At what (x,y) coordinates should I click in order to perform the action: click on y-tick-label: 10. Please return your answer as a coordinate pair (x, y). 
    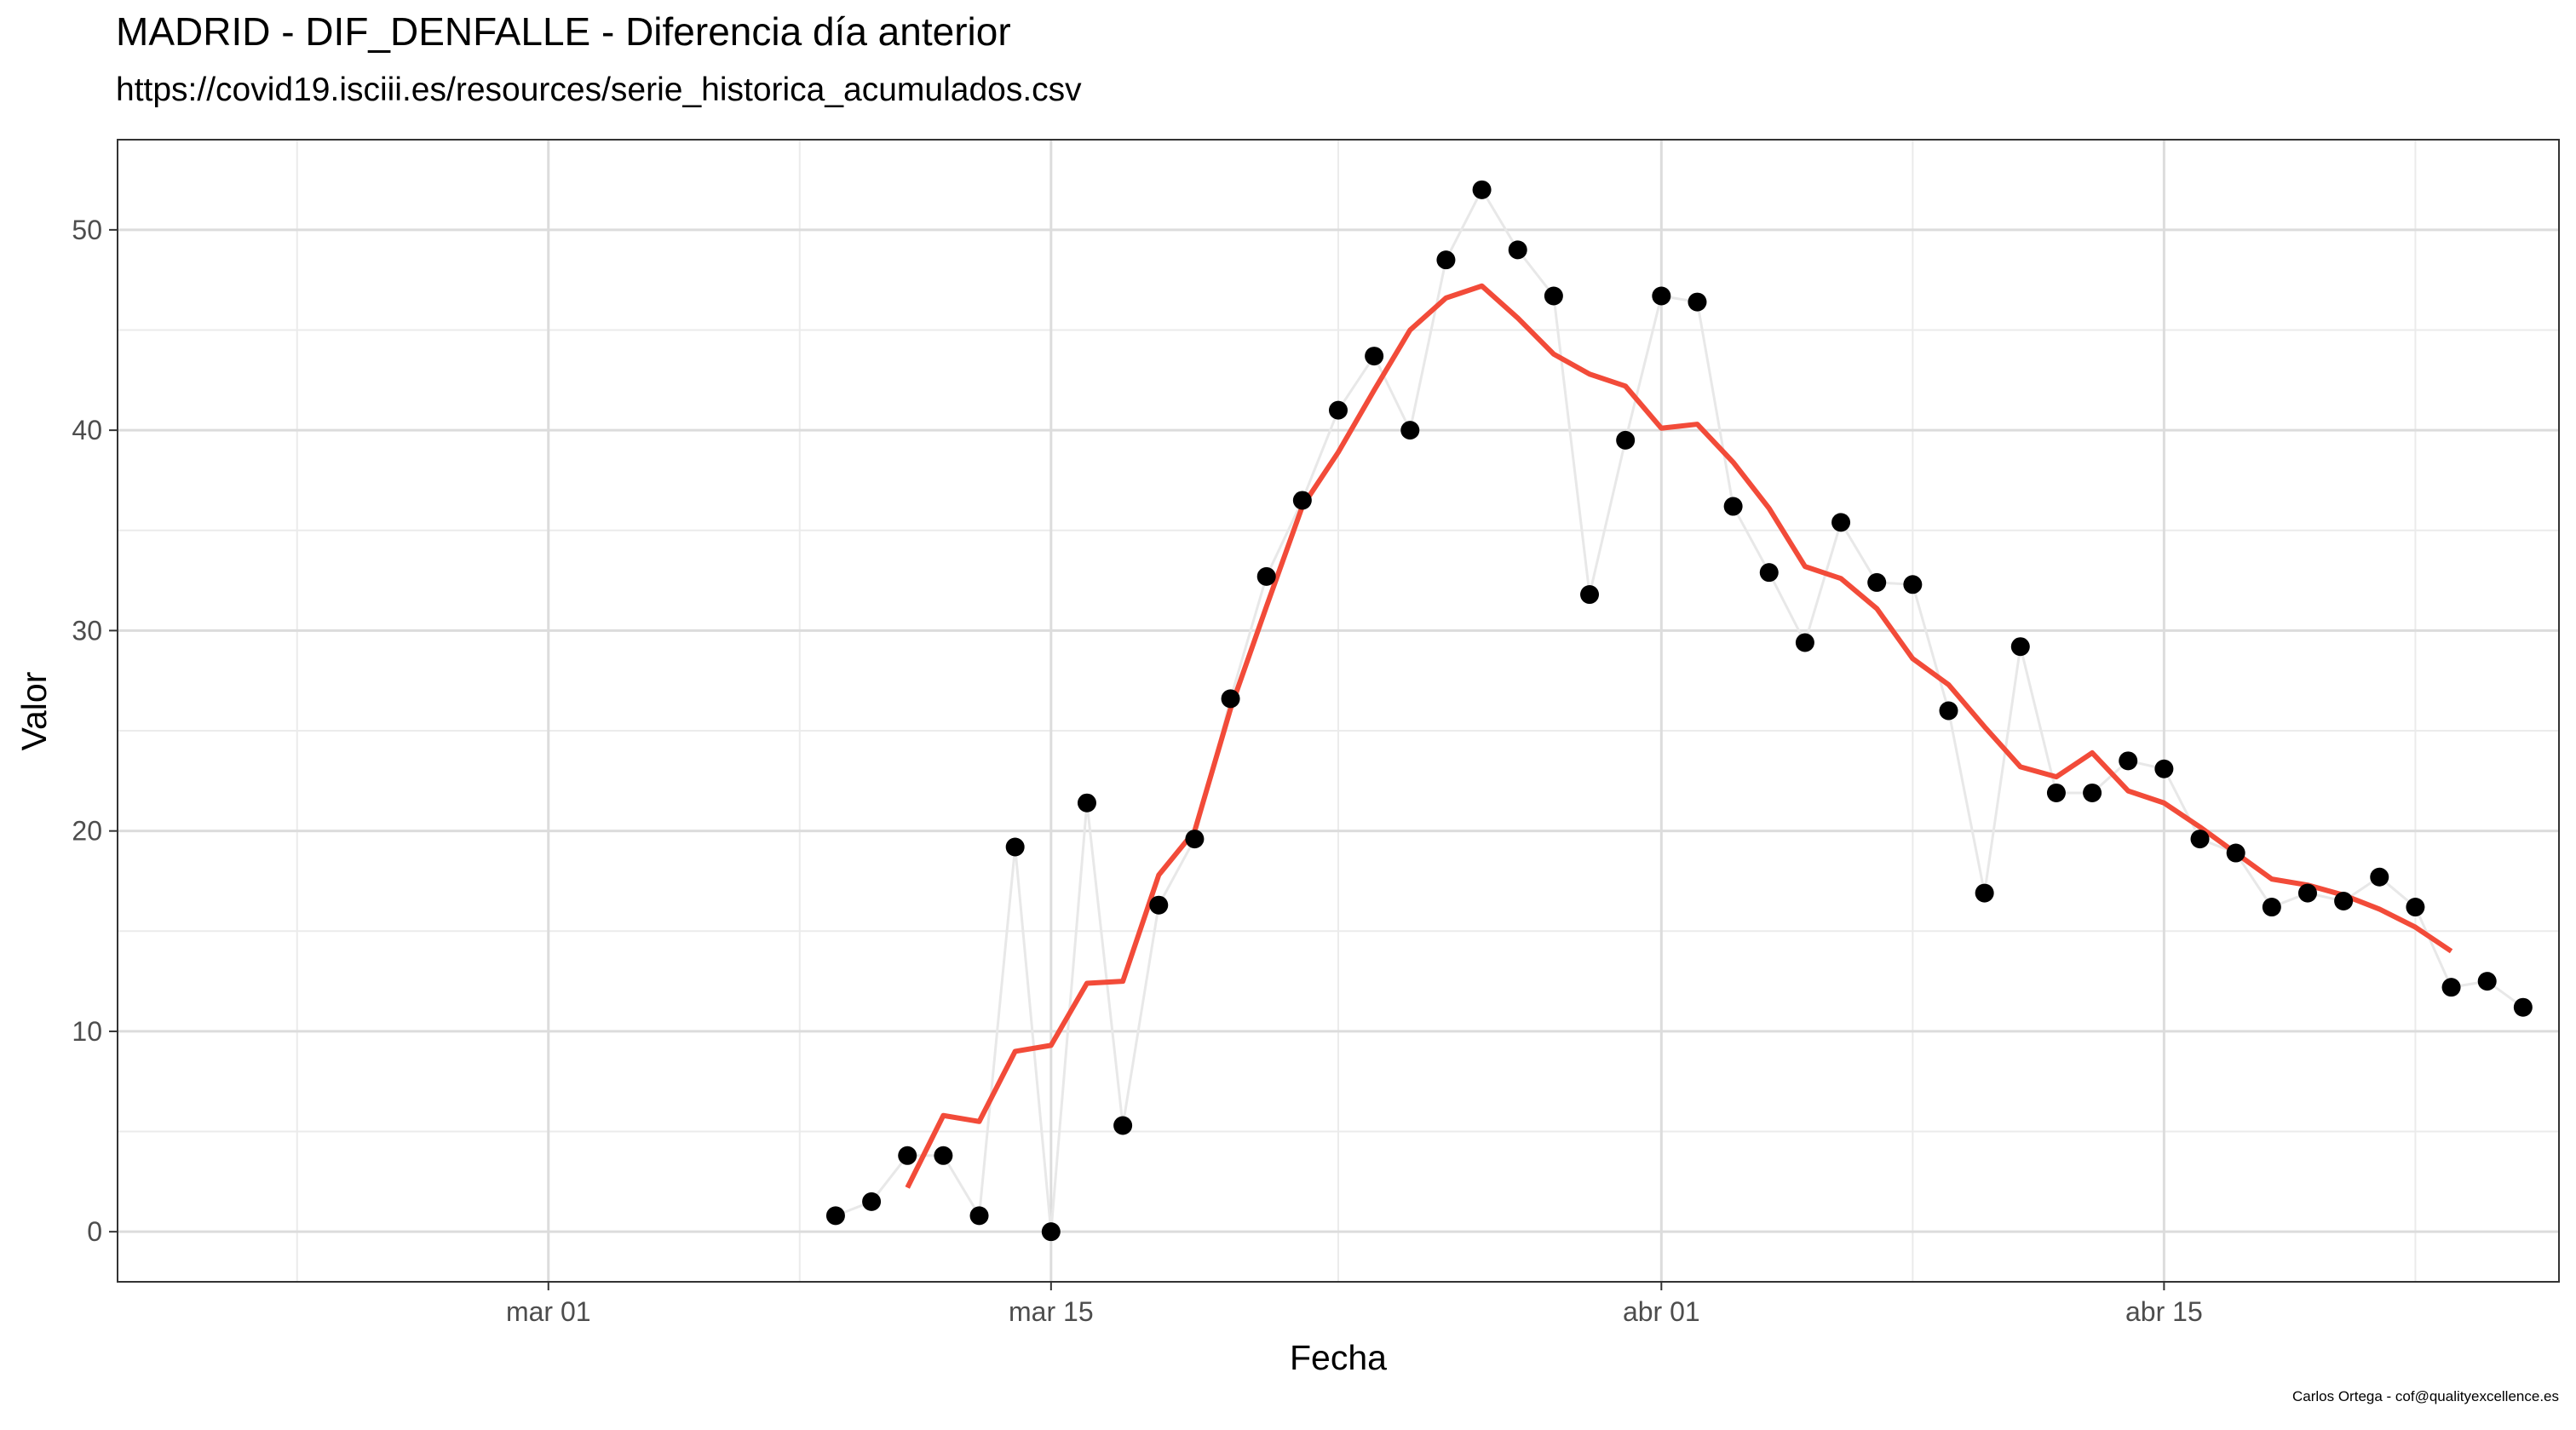
    Looking at the image, I should click on (87, 1031).